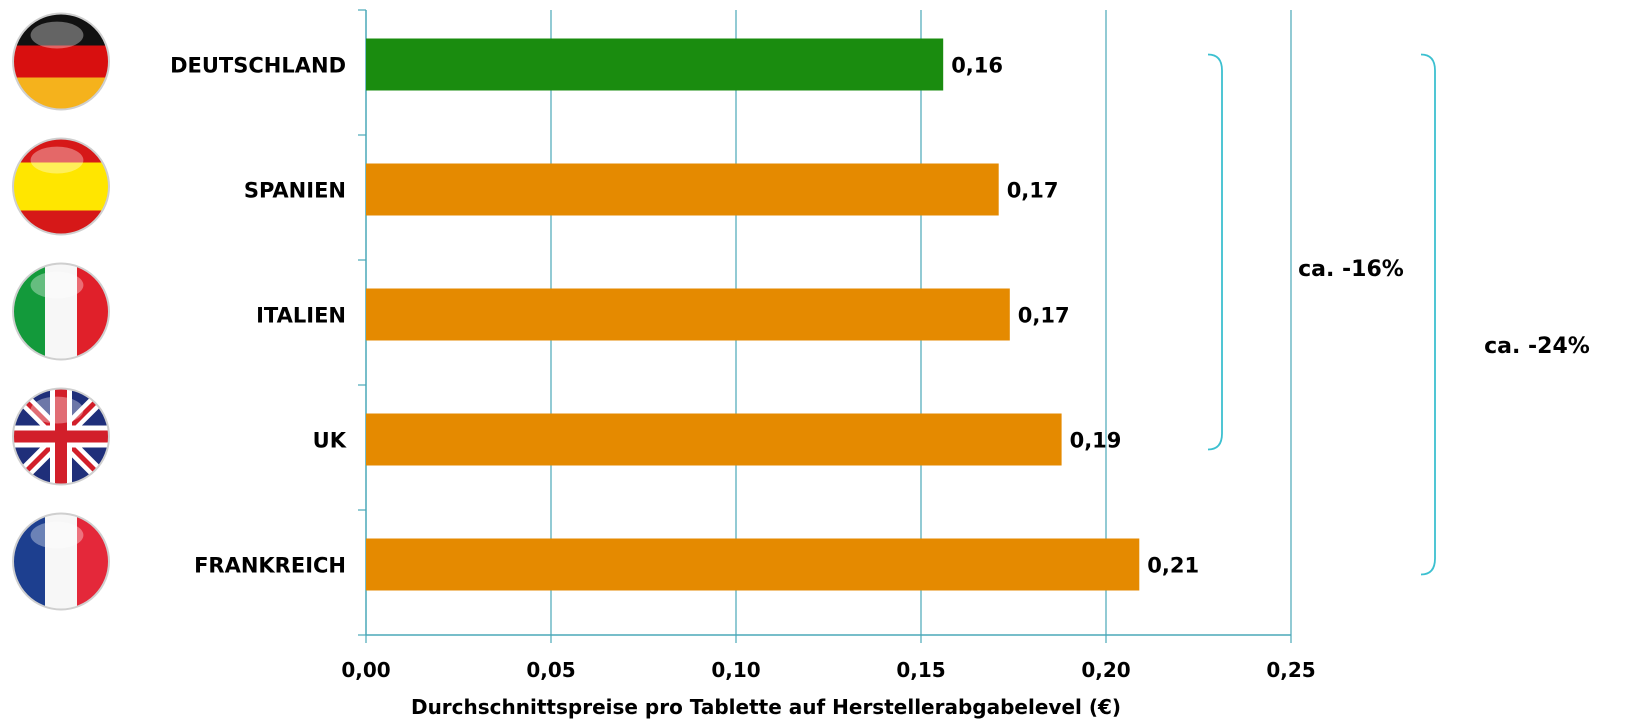  Describe the element at coordinates (1096, 441) in the screenshot. I see `value-label: 0,19` at that location.